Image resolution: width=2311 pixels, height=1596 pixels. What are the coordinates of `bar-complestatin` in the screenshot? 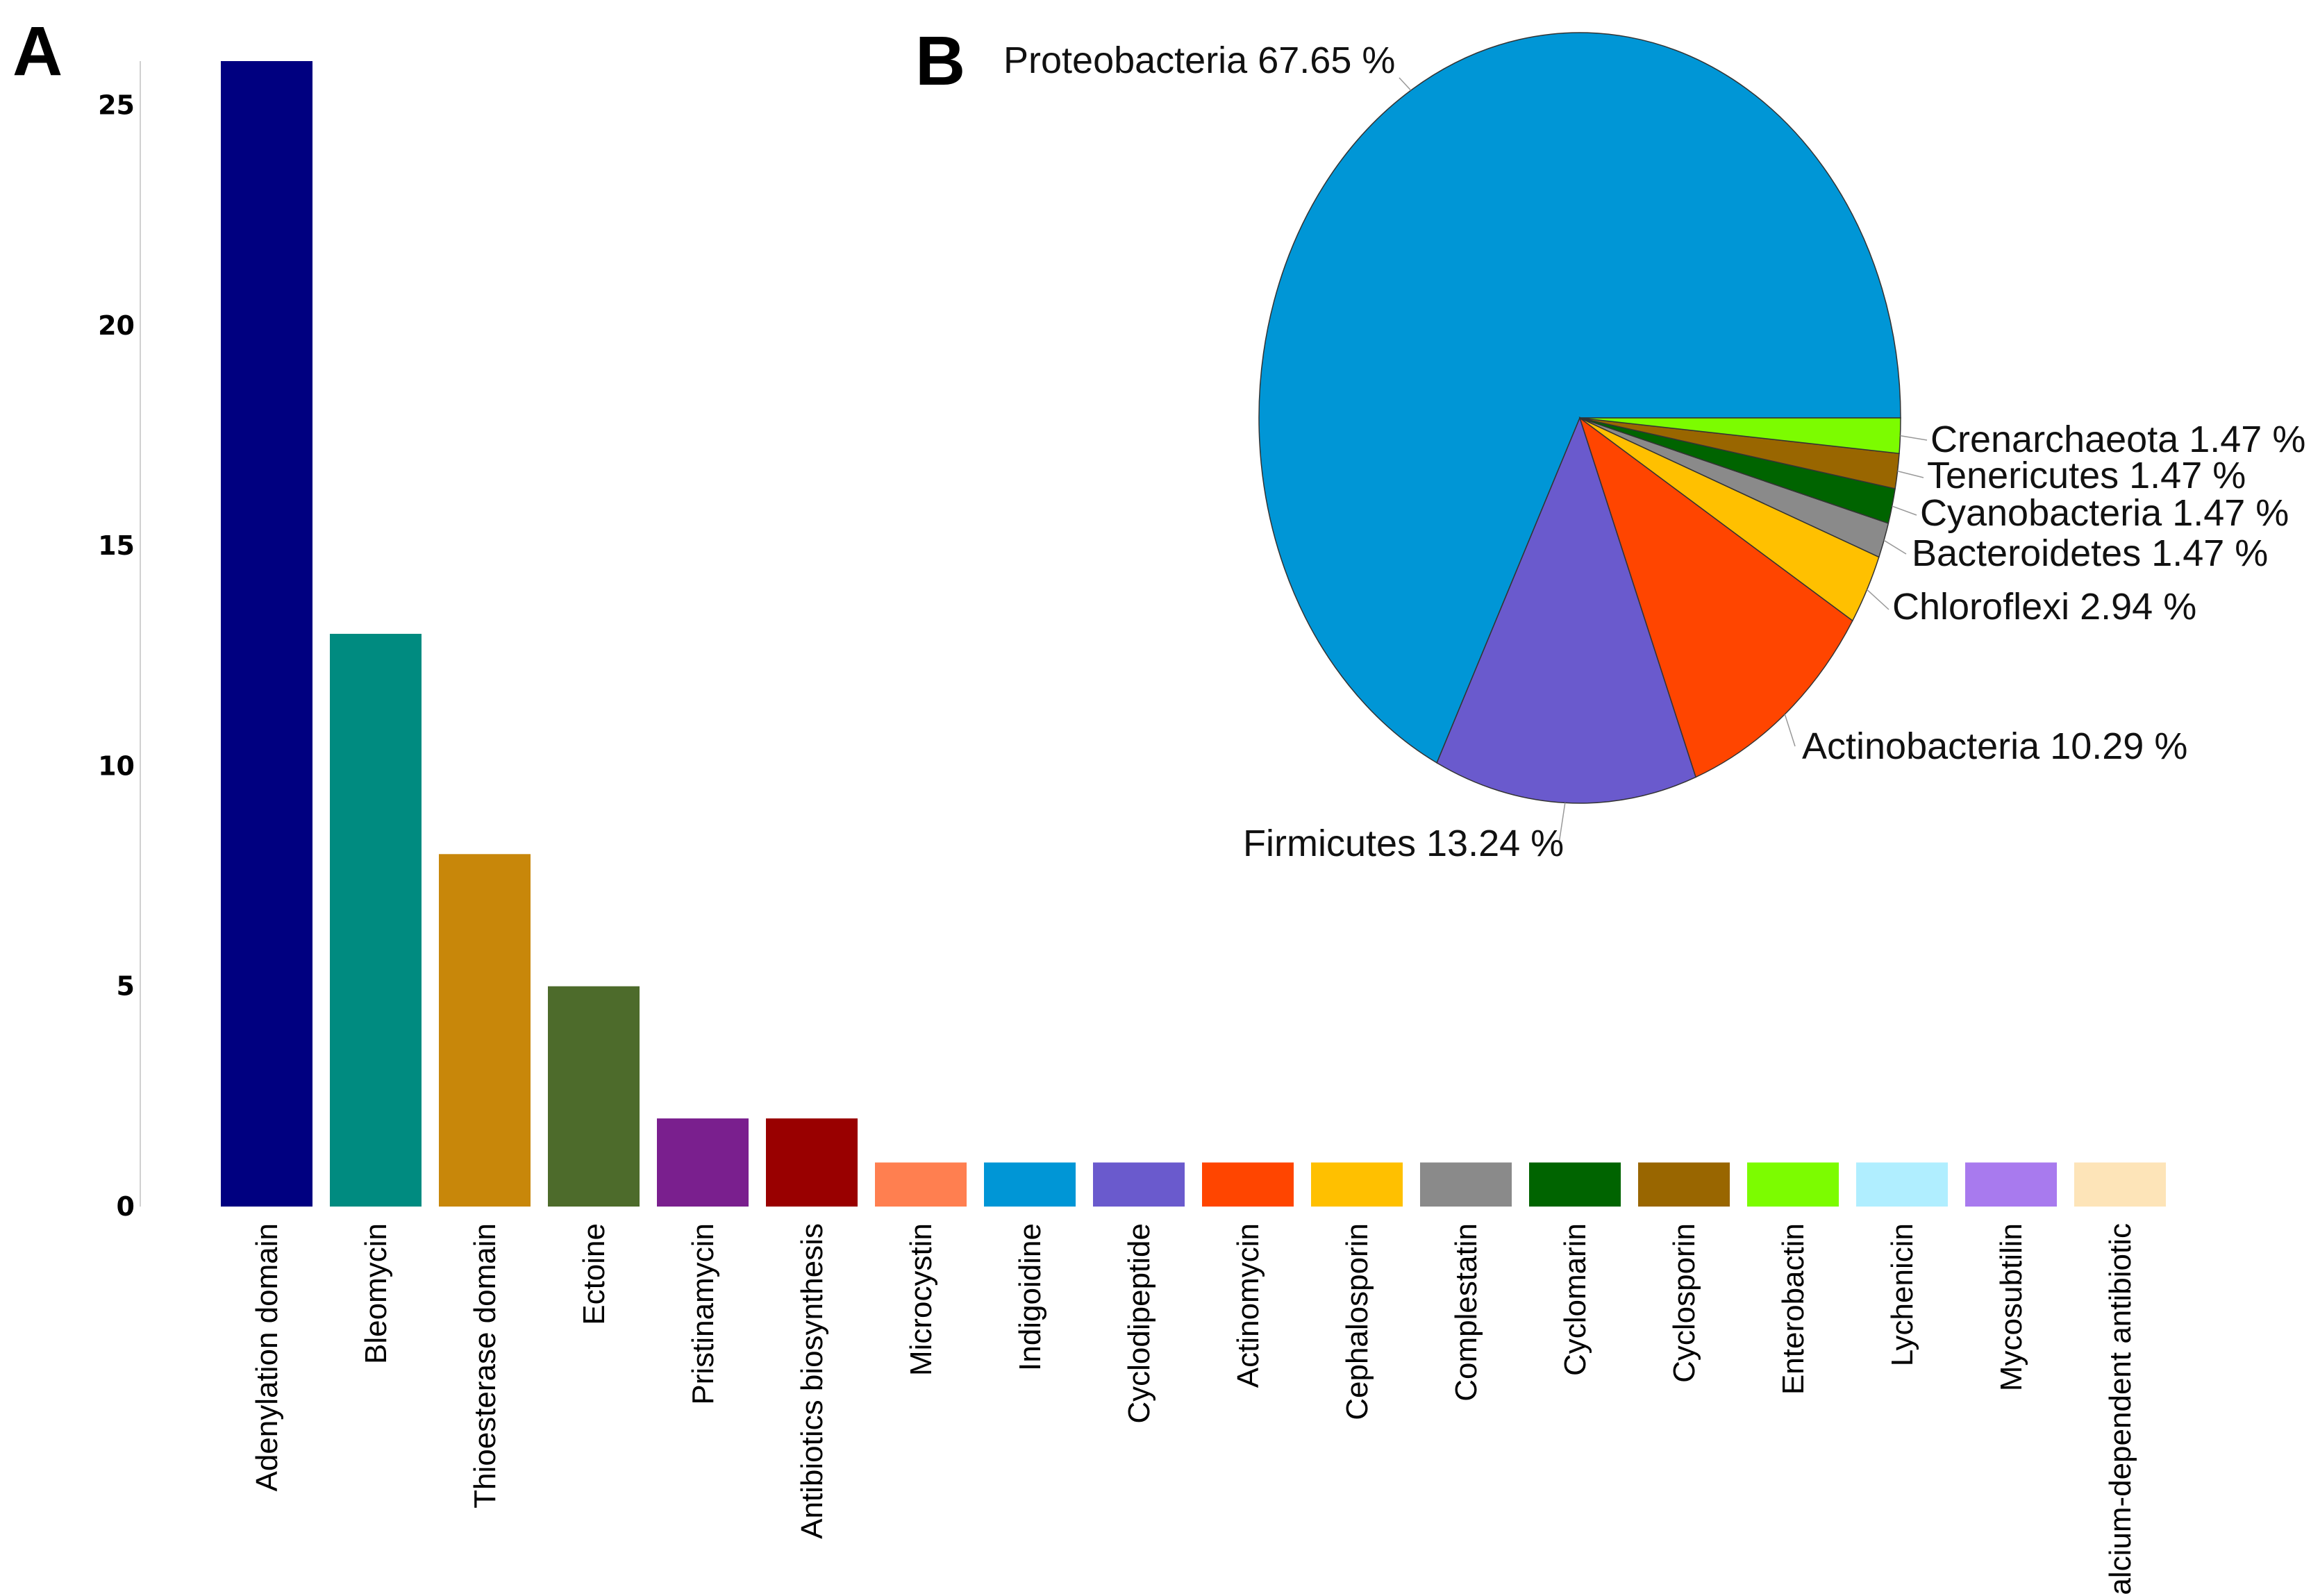 It's located at (1466, 1184).